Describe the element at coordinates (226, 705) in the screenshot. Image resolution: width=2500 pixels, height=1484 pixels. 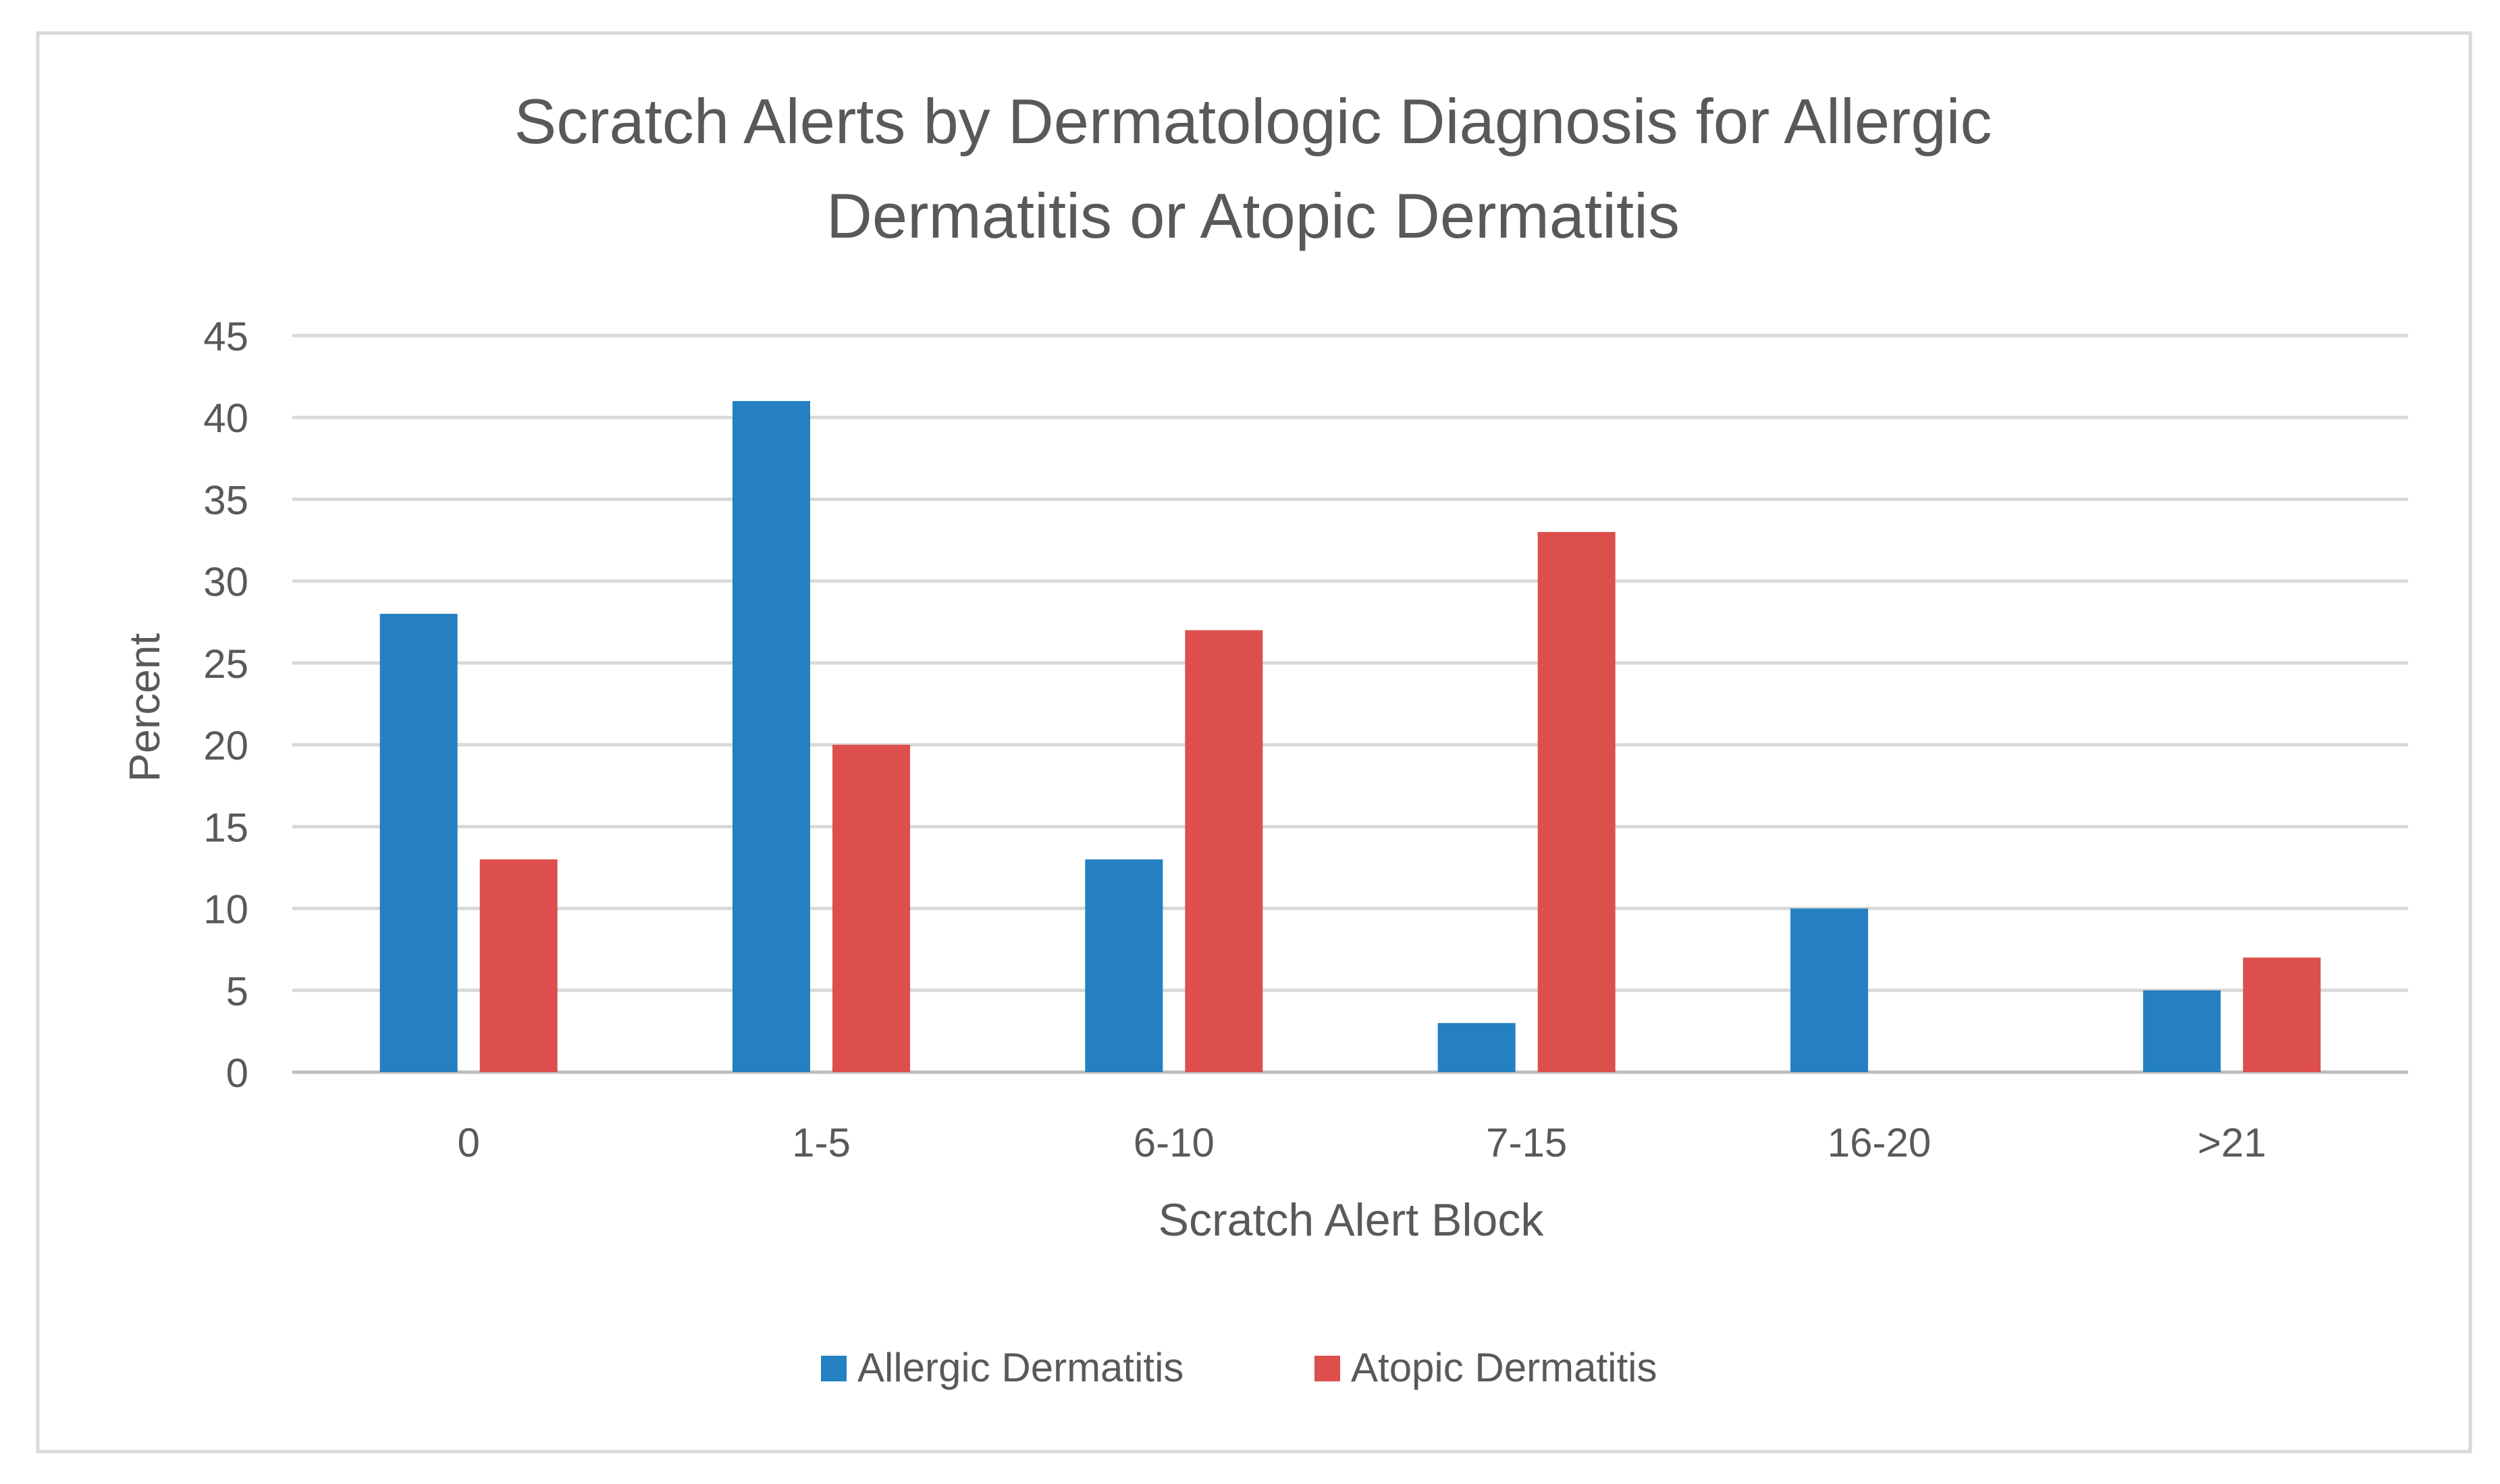
I see `y-axis-ticks: 0 5 10 15 20 25 30 35 40 45` at that location.